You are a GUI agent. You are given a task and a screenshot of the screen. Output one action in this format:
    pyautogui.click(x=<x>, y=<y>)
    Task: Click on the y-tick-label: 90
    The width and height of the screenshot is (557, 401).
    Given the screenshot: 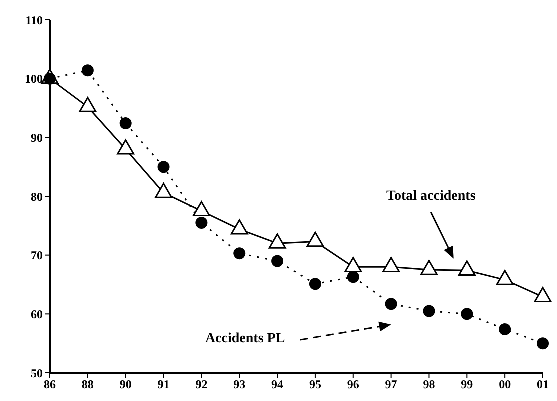 What is the action you would take?
    pyautogui.click(x=37, y=137)
    